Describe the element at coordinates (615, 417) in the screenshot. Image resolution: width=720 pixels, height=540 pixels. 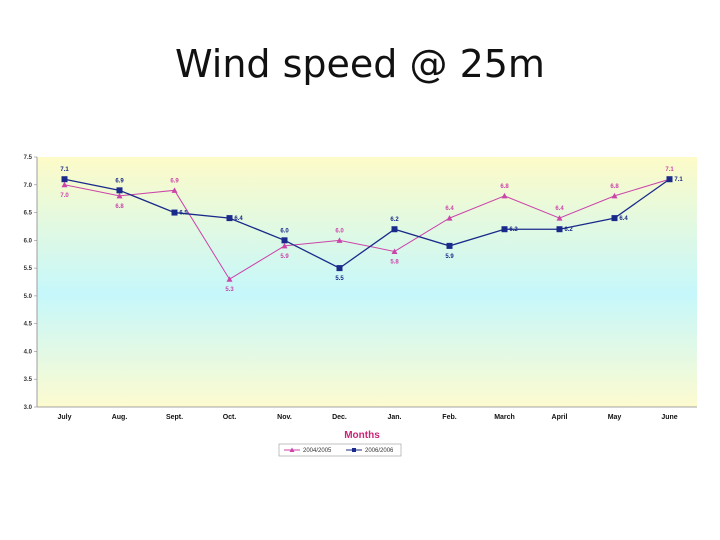
I see `x-tick-label: May` at that location.